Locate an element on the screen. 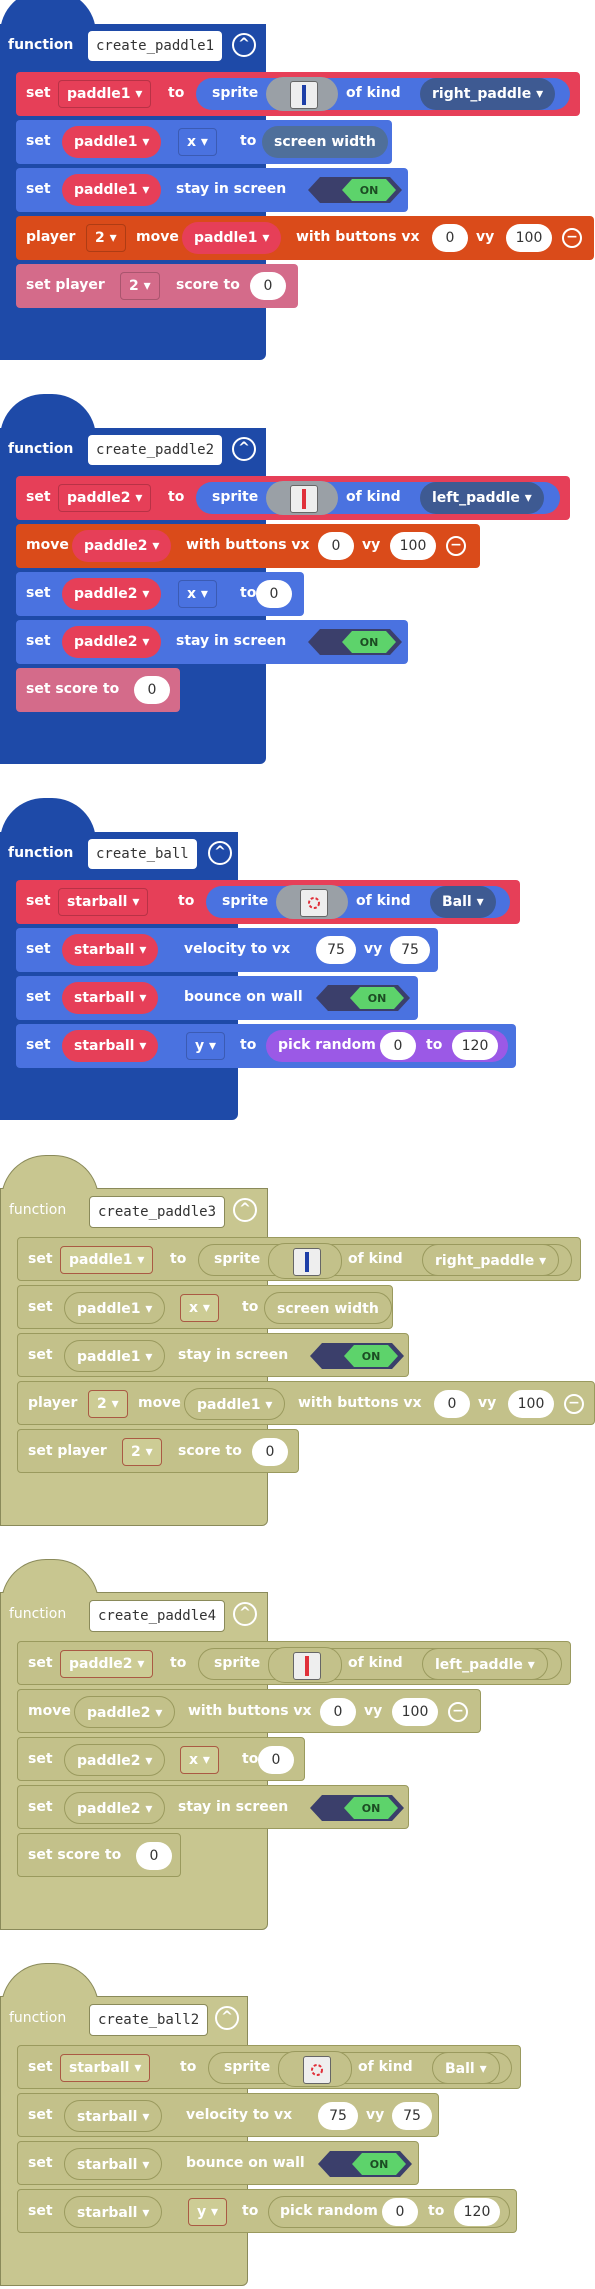  function-name-field: create_paddle1 is located at coordinates (155, 46).